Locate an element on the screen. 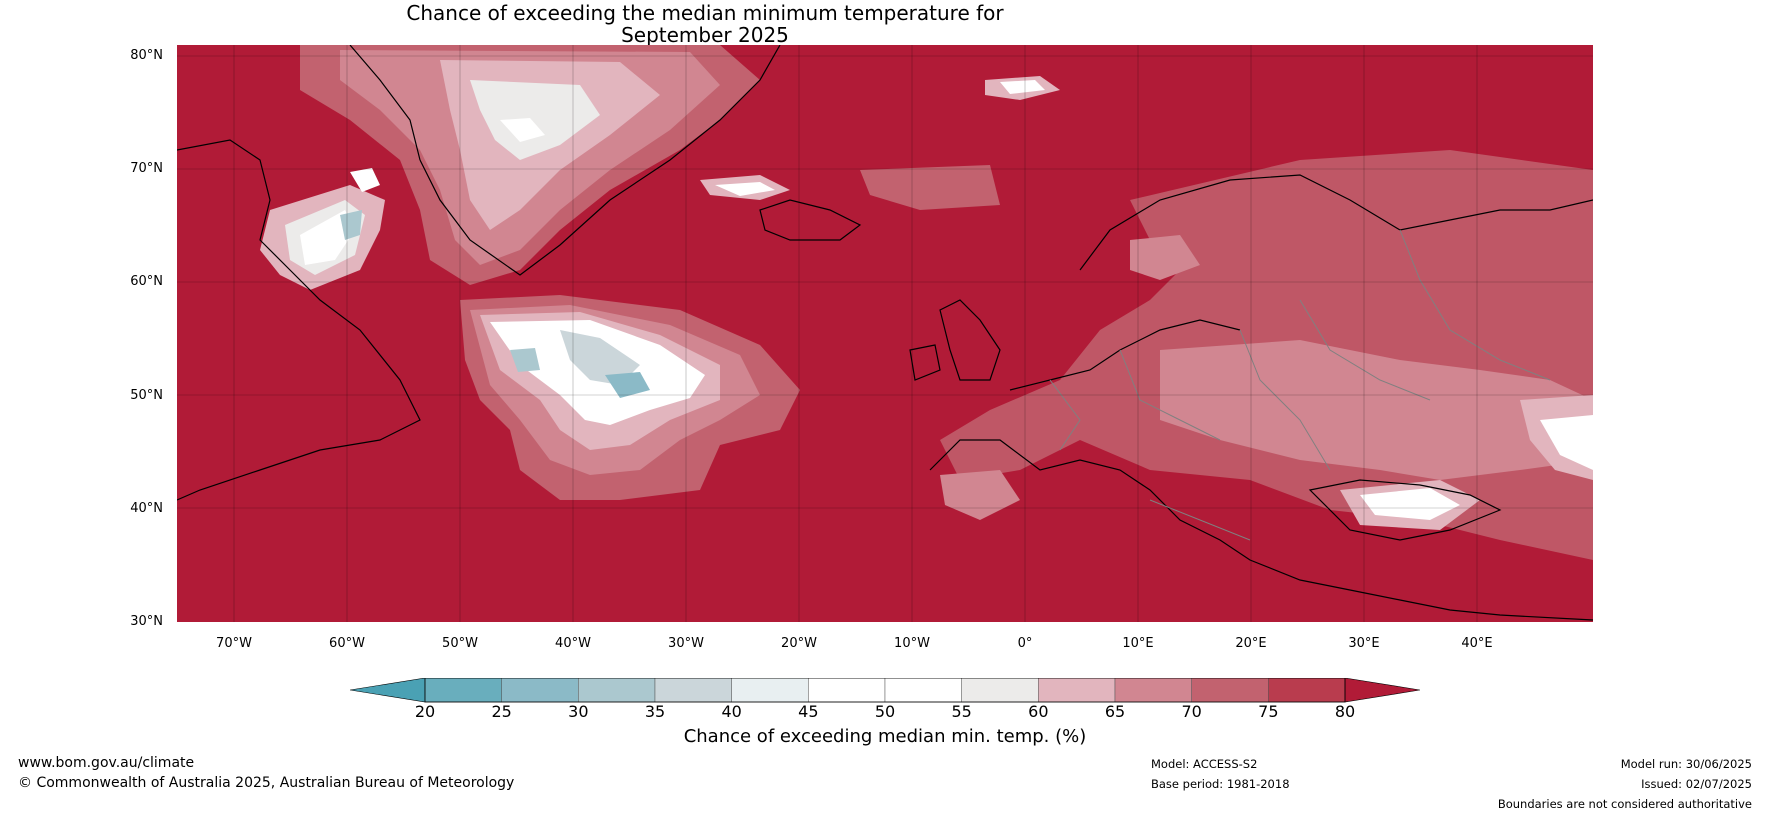  colorbar-tick-label: 65 is located at coordinates (1115, 711).